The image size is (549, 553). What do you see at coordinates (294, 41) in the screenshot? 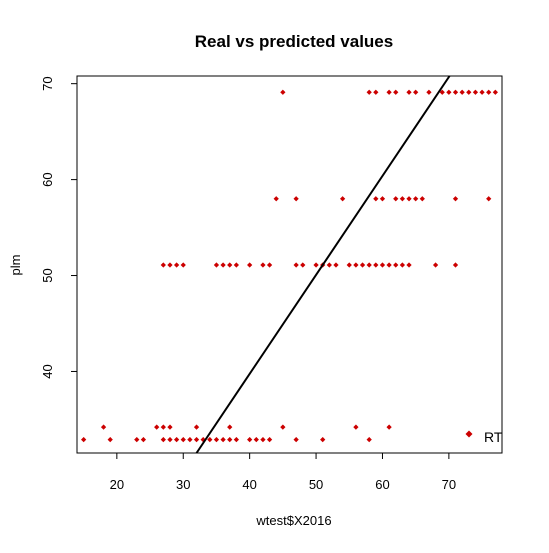
I see `chart-title: Real vs predicted values` at bounding box center [294, 41].